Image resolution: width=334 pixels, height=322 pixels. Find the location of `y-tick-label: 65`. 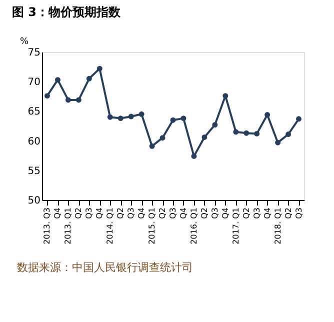

y-tick-label: 65 is located at coordinates (34, 112).